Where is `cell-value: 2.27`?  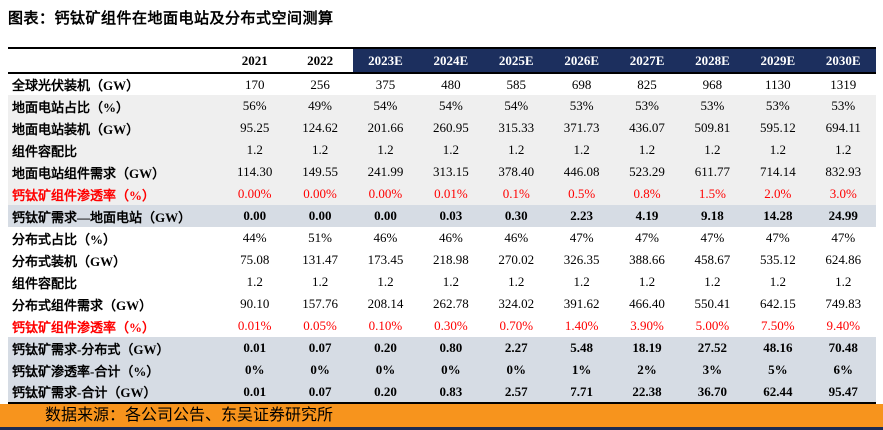 cell-value: 2.27 is located at coordinates (516, 348).